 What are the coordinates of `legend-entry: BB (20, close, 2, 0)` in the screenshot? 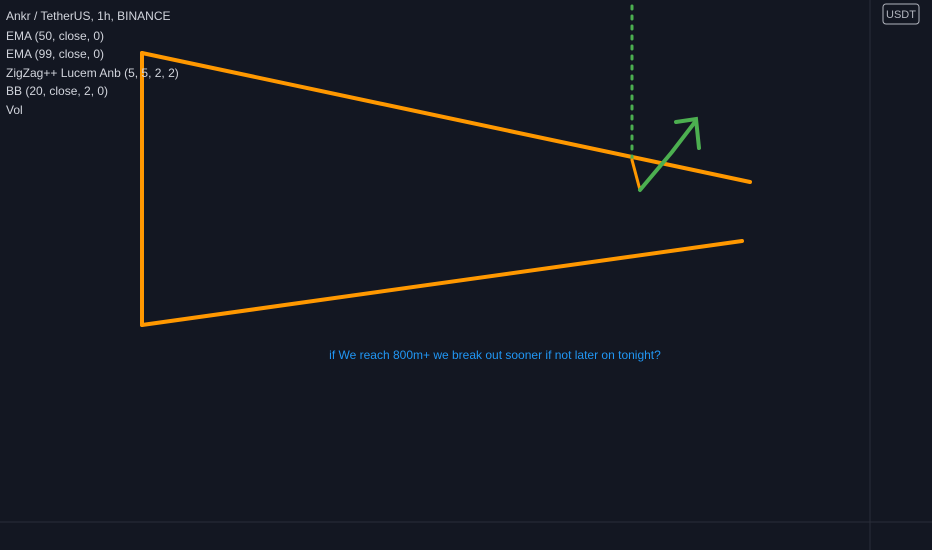 It's located at (57, 91).